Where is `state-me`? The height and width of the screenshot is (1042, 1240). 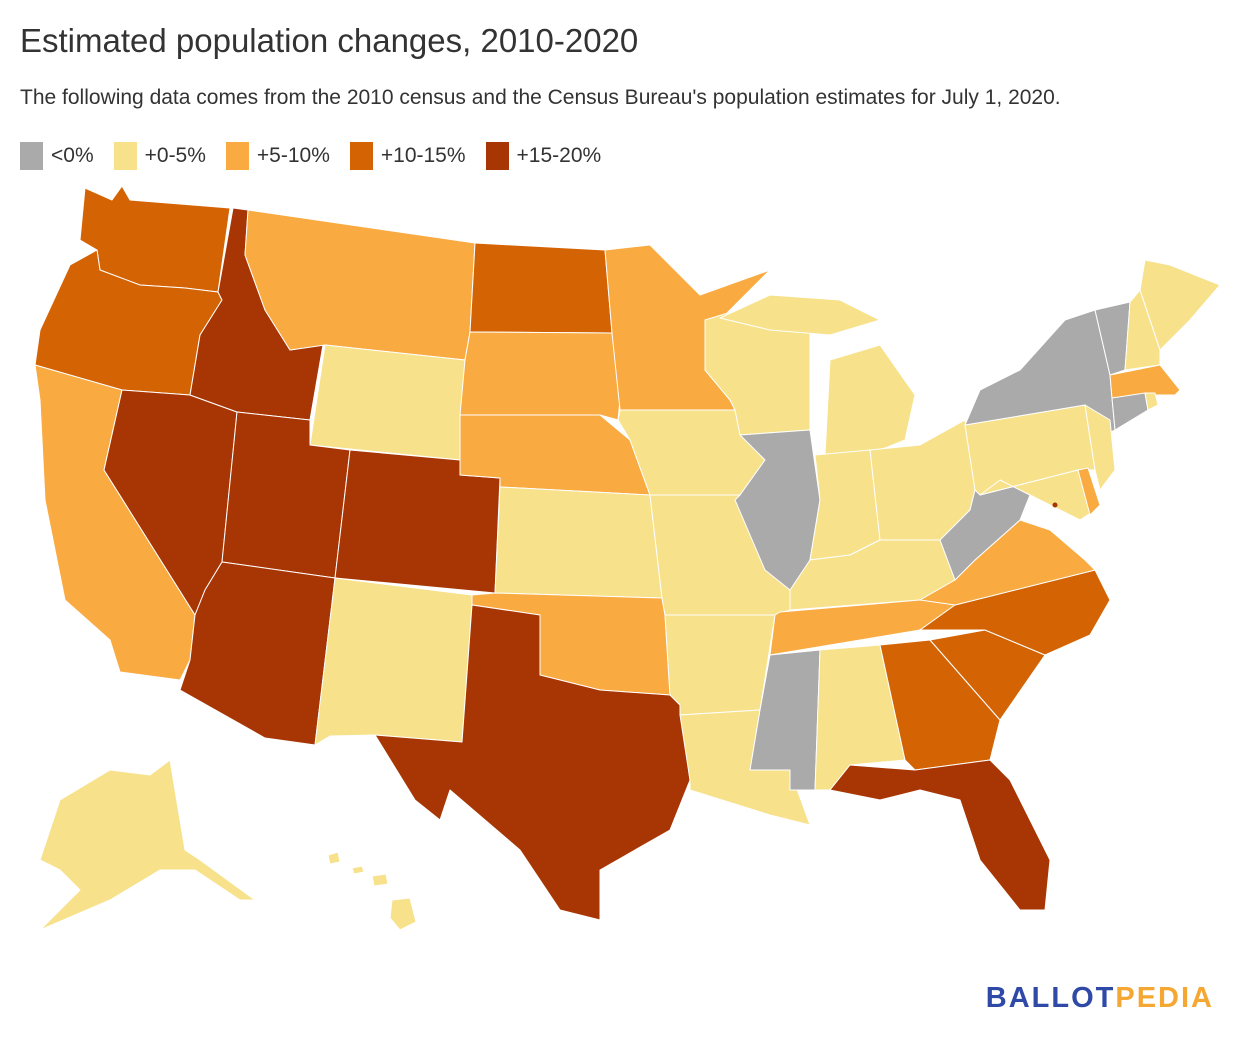 state-me is located at coordinates (1180, 305).